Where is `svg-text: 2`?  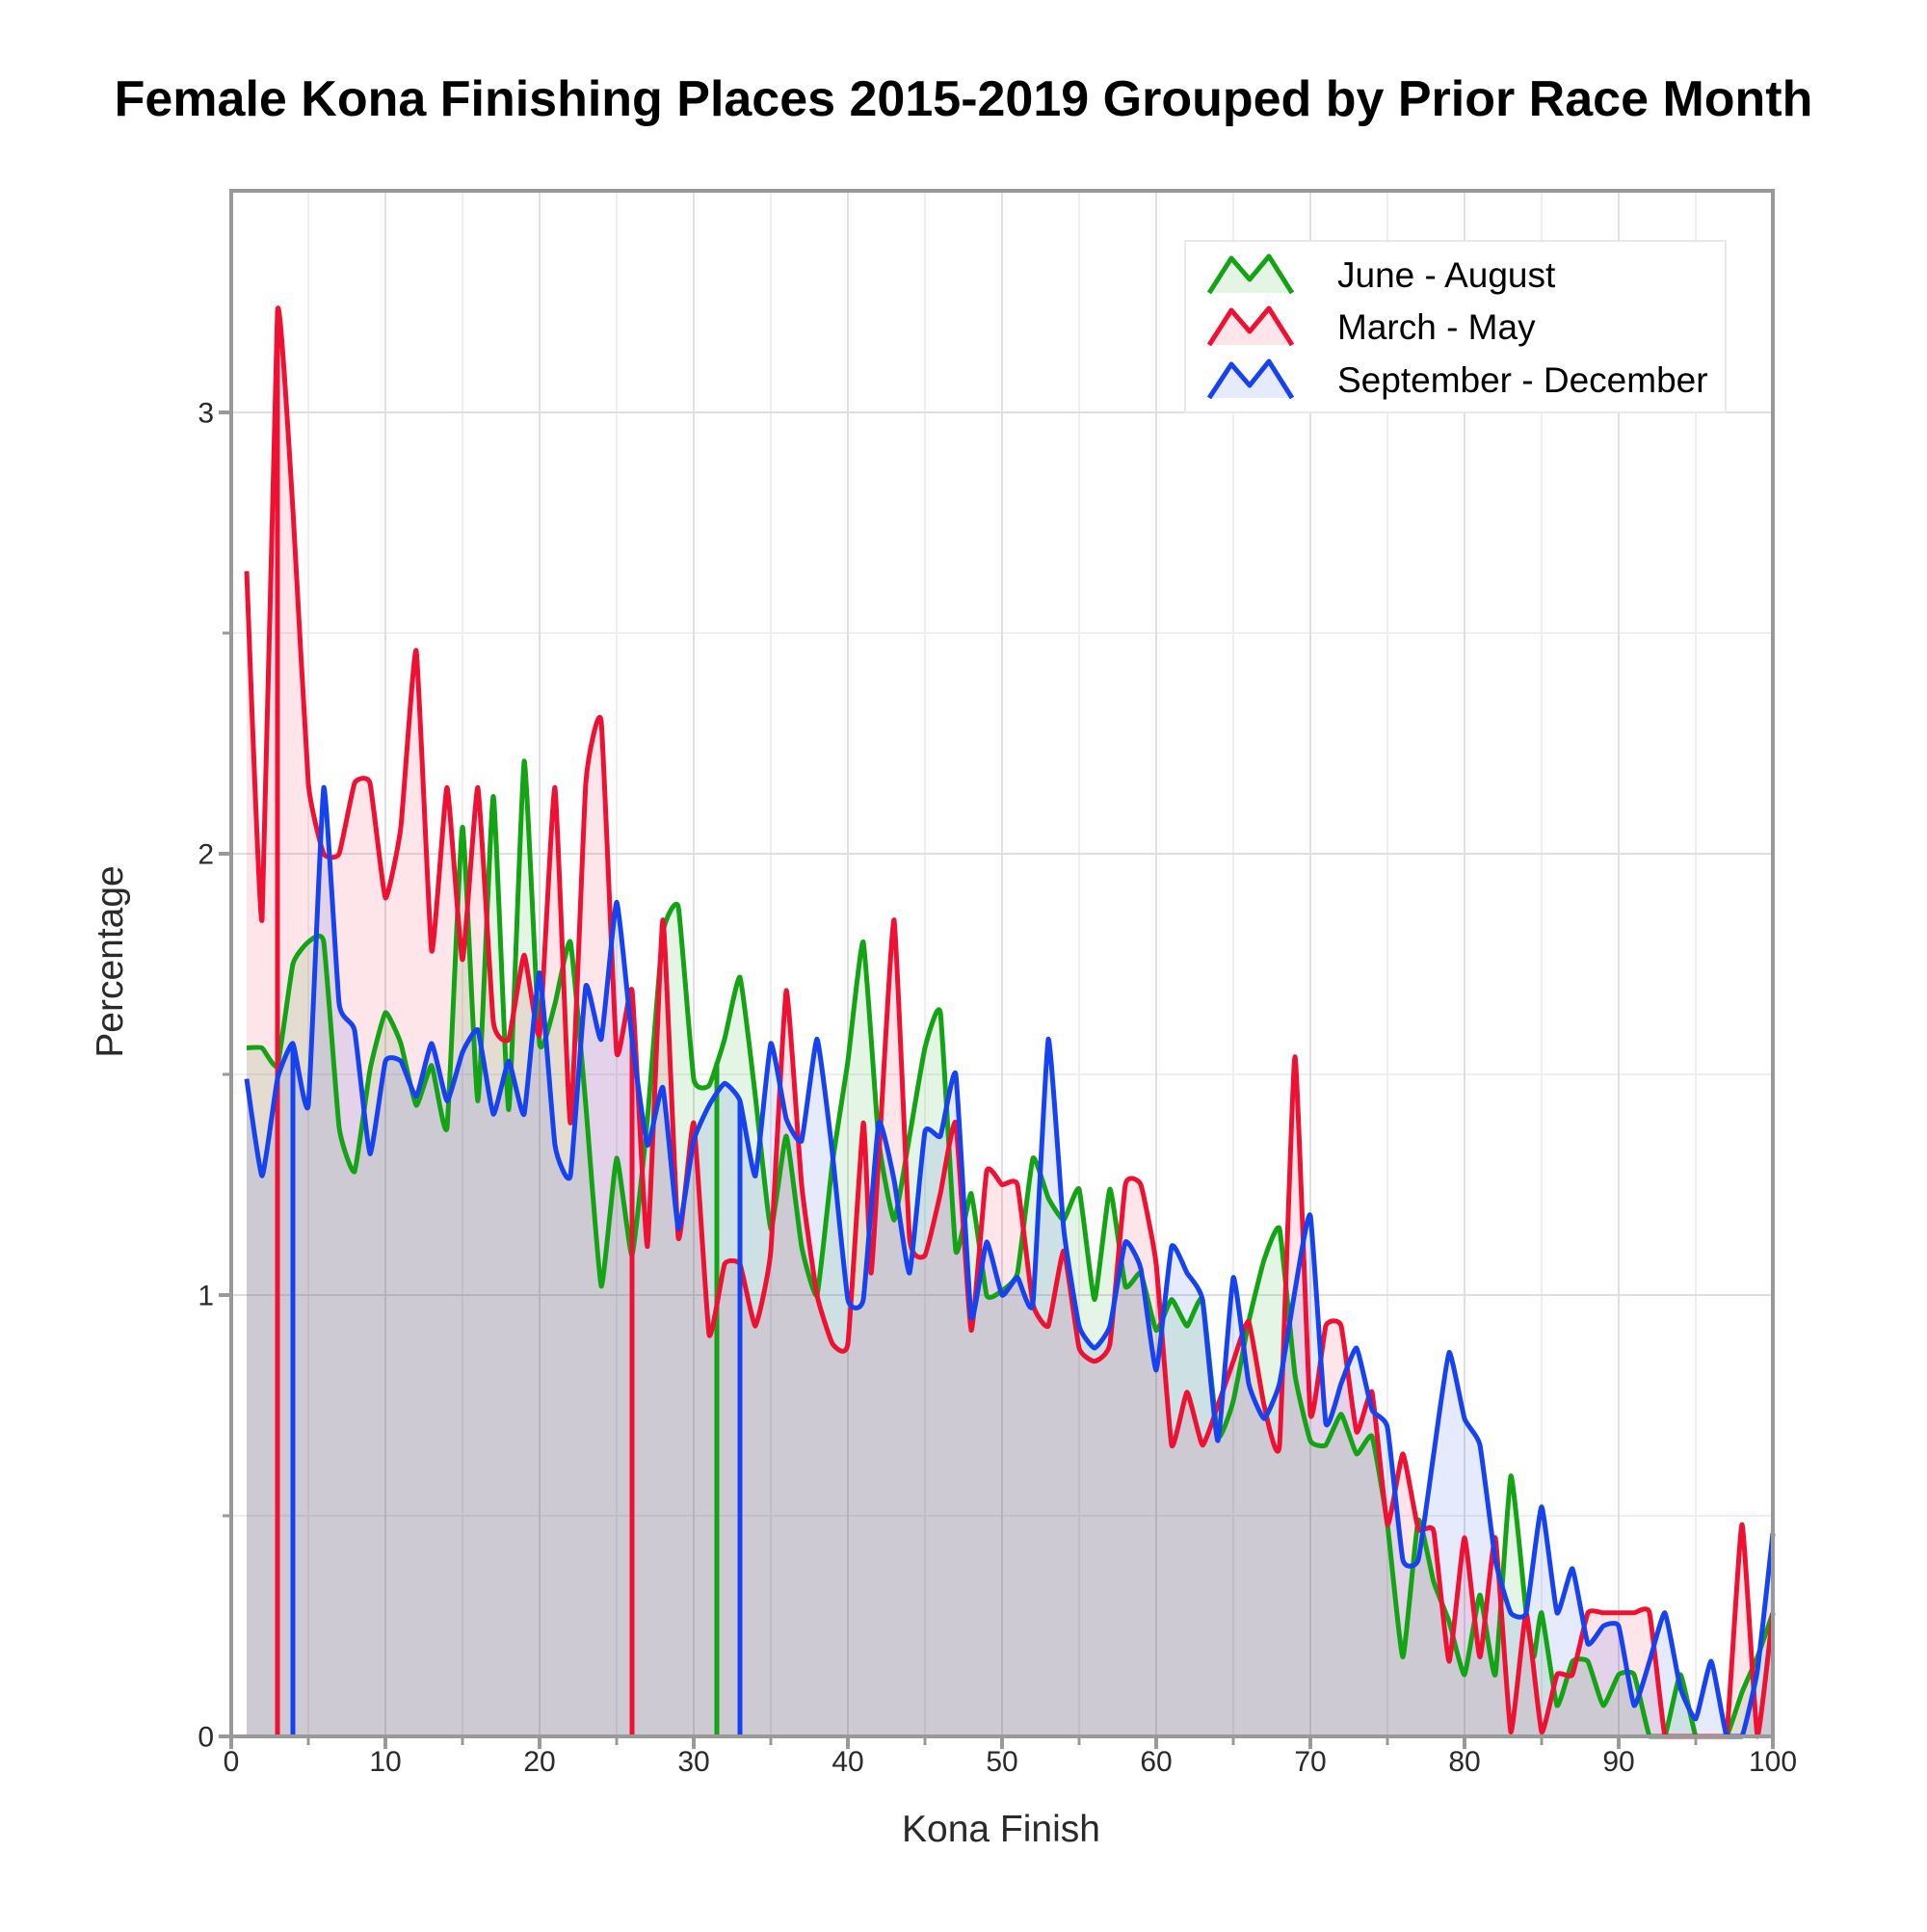
svg-text: 2 is located at coordinates (206, 855).